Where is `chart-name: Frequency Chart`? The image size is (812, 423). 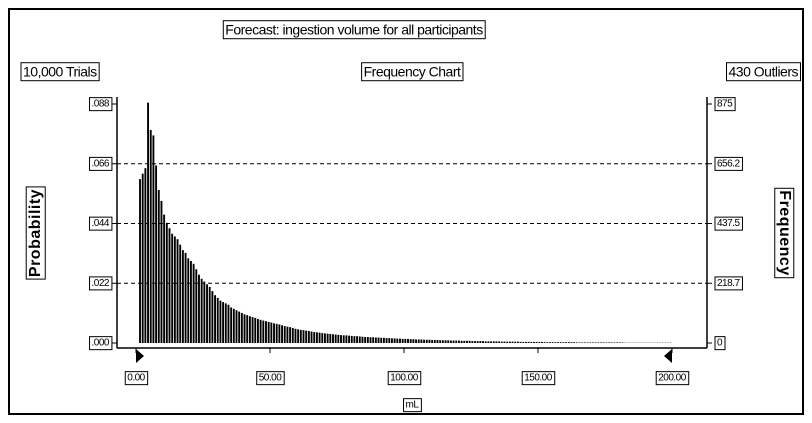
chart-name: Frequency Chart is located at coordinates (412, 72).